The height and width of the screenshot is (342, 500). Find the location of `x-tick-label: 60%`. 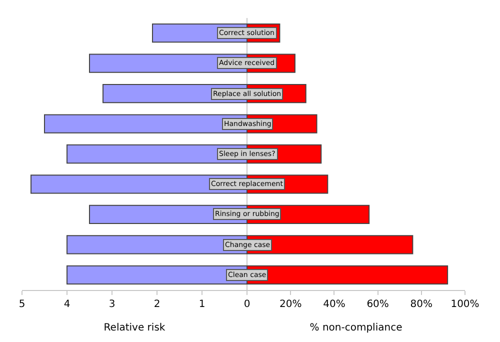

x-tick-label: 60% is located at coordinates (377, 304).